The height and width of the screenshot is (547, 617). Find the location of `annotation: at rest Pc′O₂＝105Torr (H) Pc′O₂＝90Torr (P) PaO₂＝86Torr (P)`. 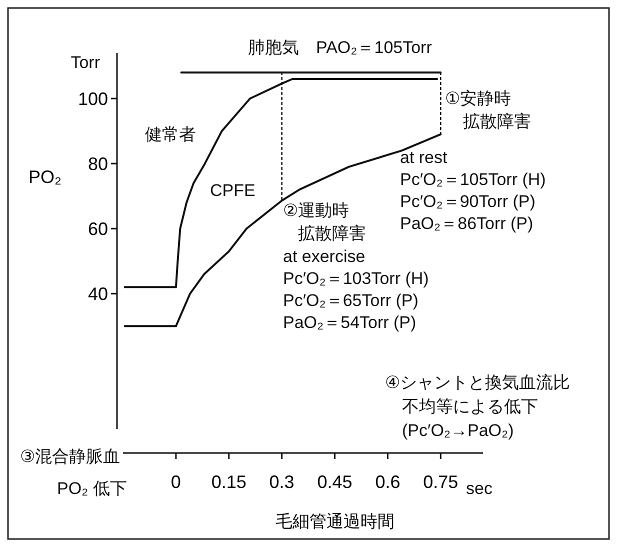

annotation: at rest Pc′O₂＝105Torr (H) Pc′O₂＝90Torr (P) PaO₂＝86Torr (P) is located at coordinates (473, 190).